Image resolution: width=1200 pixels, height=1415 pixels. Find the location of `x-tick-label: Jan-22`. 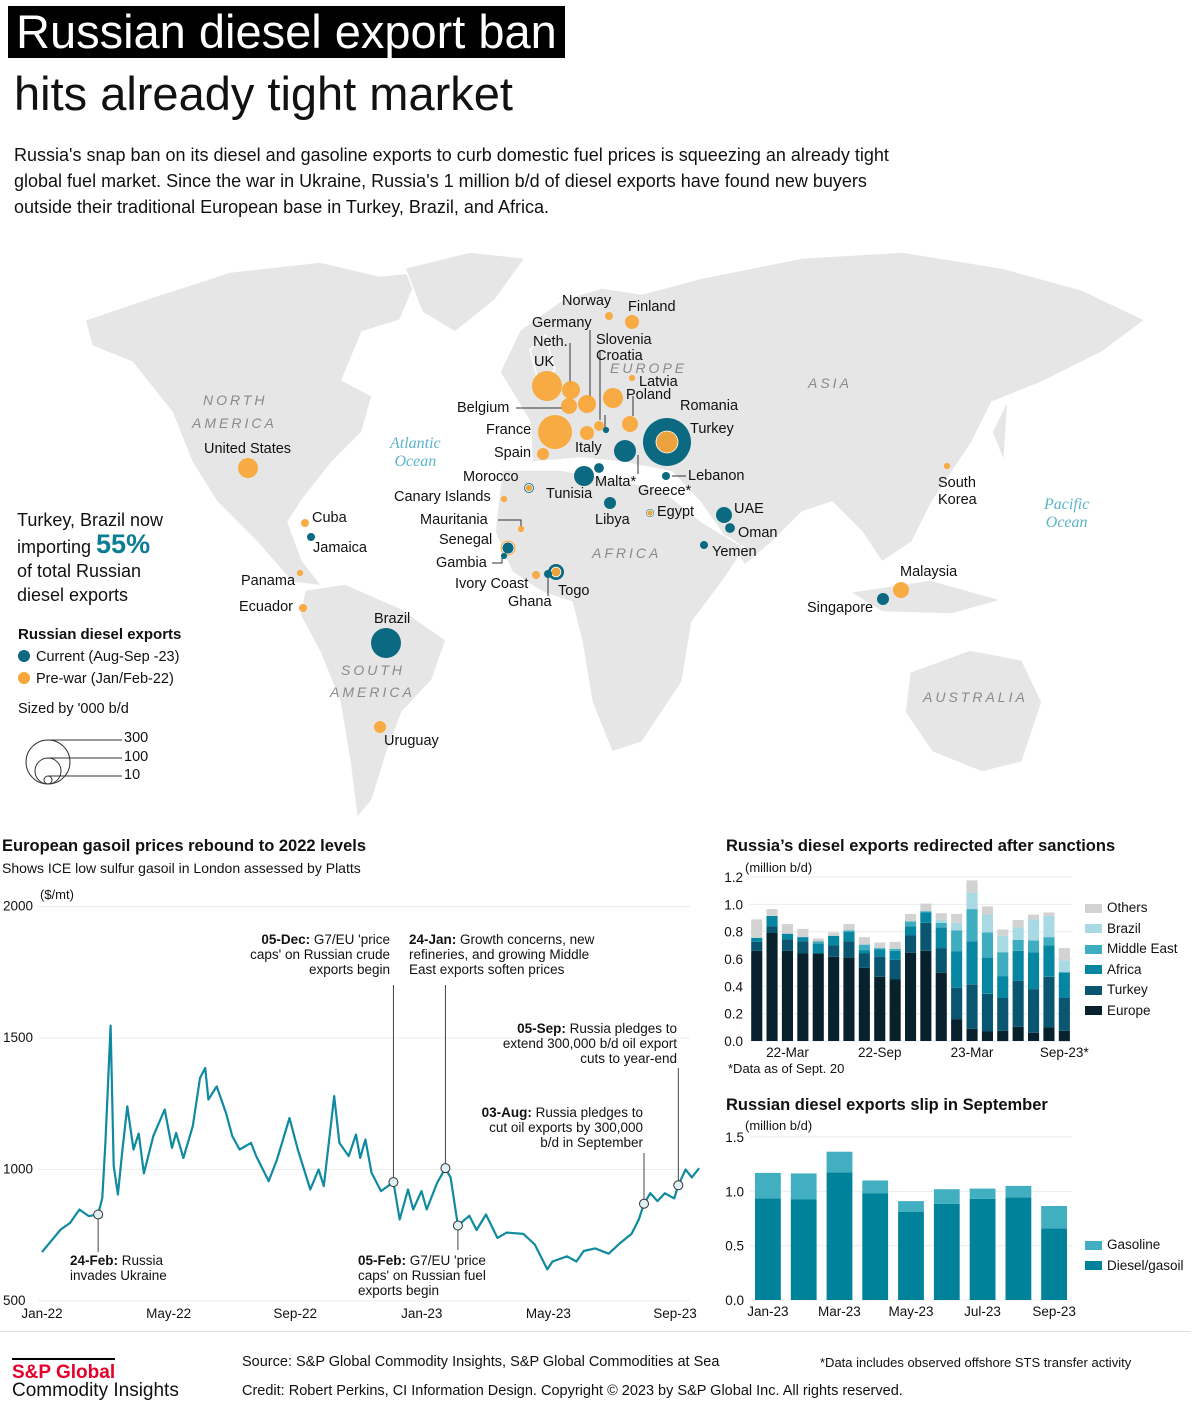

x-tick-label: Jan-22 is located at coordinates (41, 1313).